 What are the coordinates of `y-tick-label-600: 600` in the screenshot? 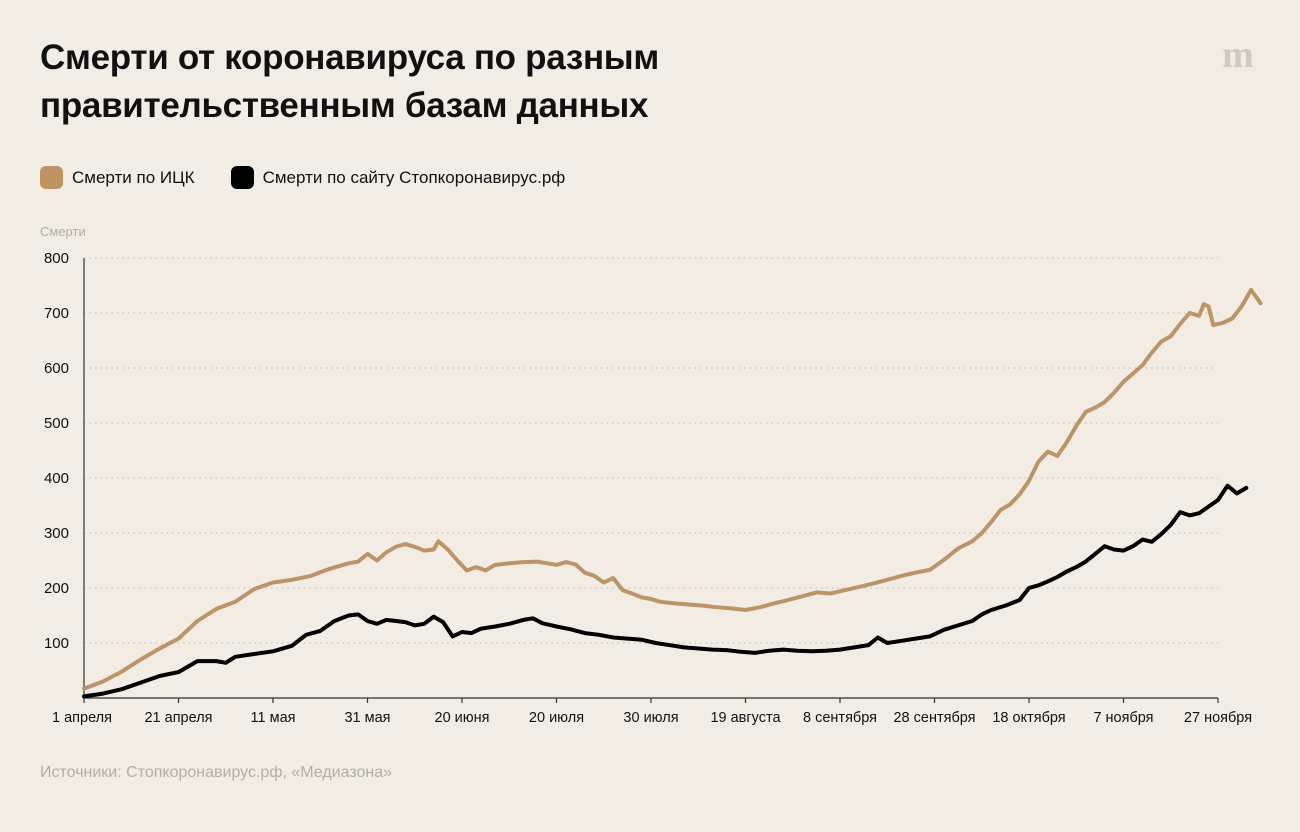 It's located at (56, 368).